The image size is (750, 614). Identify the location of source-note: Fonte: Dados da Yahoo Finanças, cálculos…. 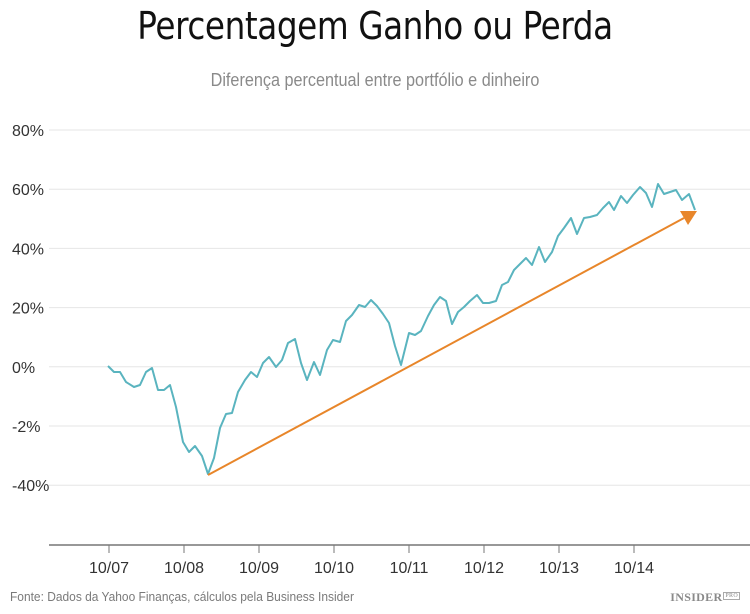
(182, 596).